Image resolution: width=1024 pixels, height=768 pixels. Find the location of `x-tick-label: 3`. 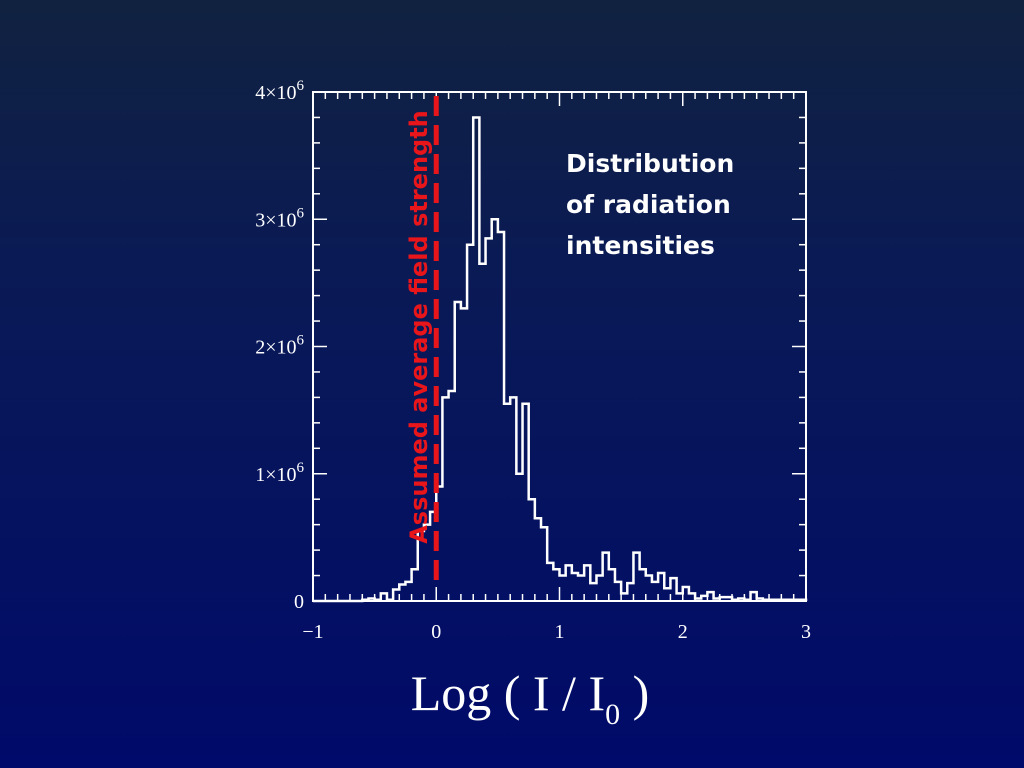

x-tick-label: 3 is located at coordinates (806, 632).